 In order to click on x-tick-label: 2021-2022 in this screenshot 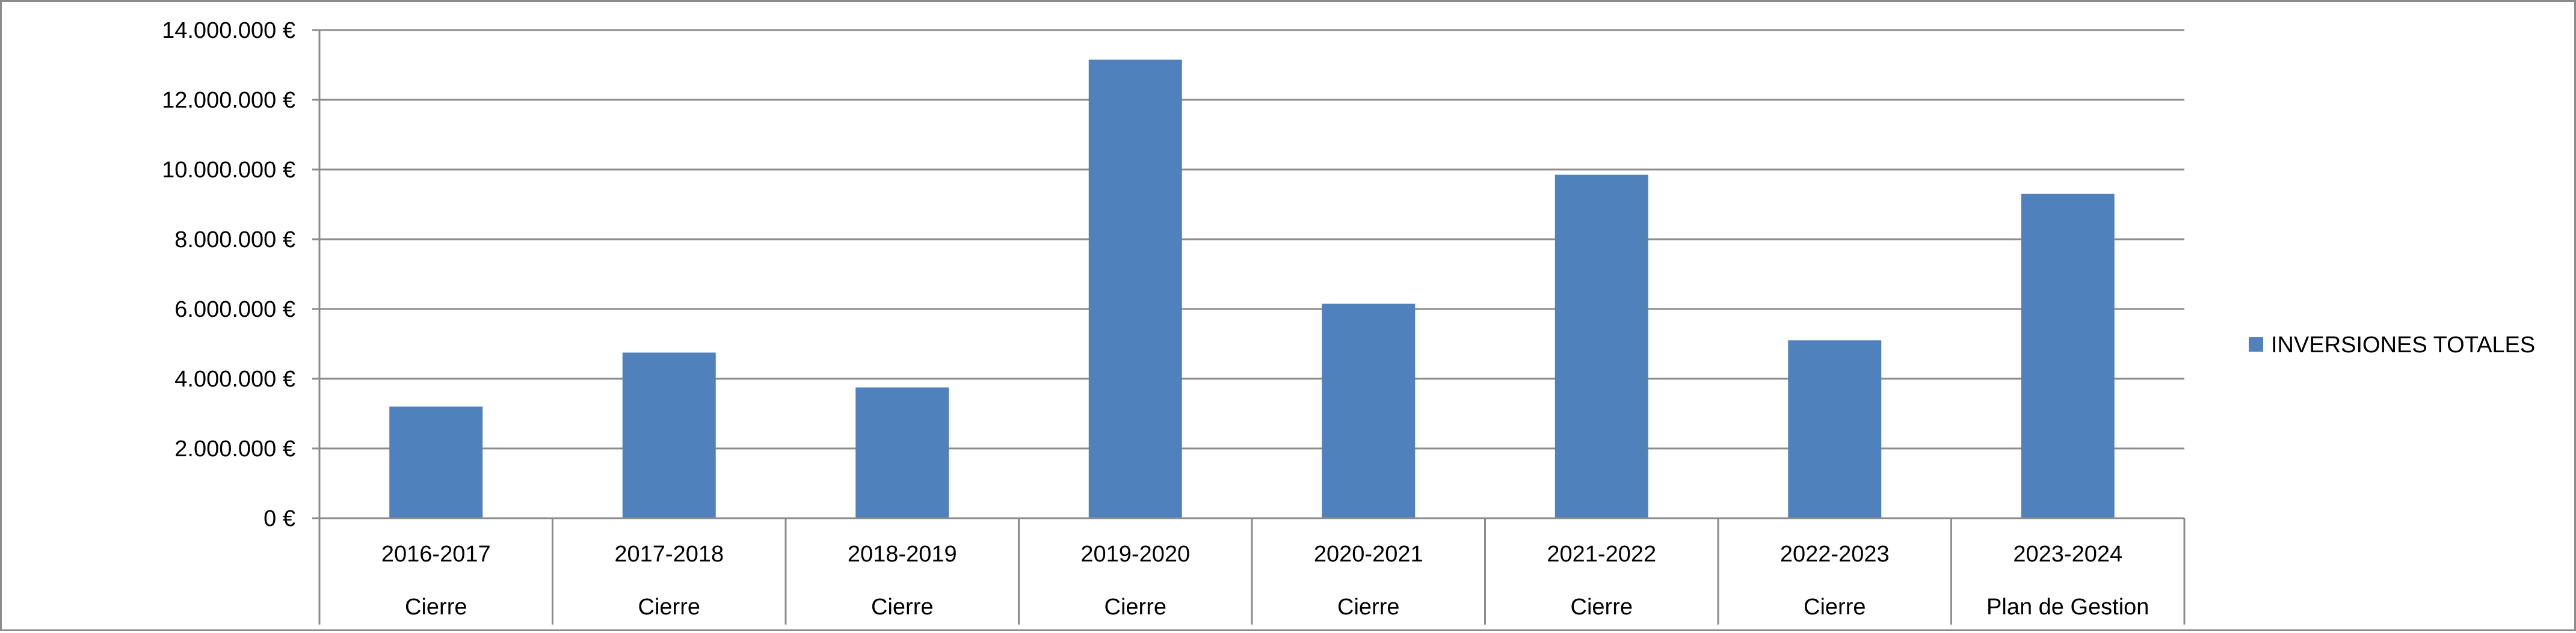, I will do `click(1601, 555)`.